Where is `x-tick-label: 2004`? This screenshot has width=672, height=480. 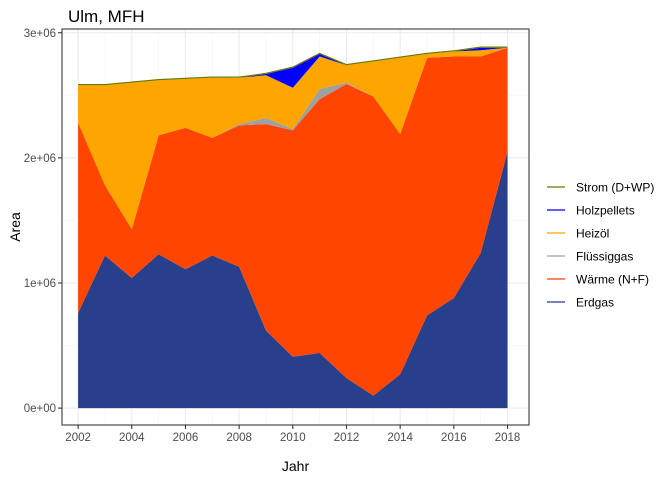
x-tick-label: 2004 is located at coordinates (132, 438).